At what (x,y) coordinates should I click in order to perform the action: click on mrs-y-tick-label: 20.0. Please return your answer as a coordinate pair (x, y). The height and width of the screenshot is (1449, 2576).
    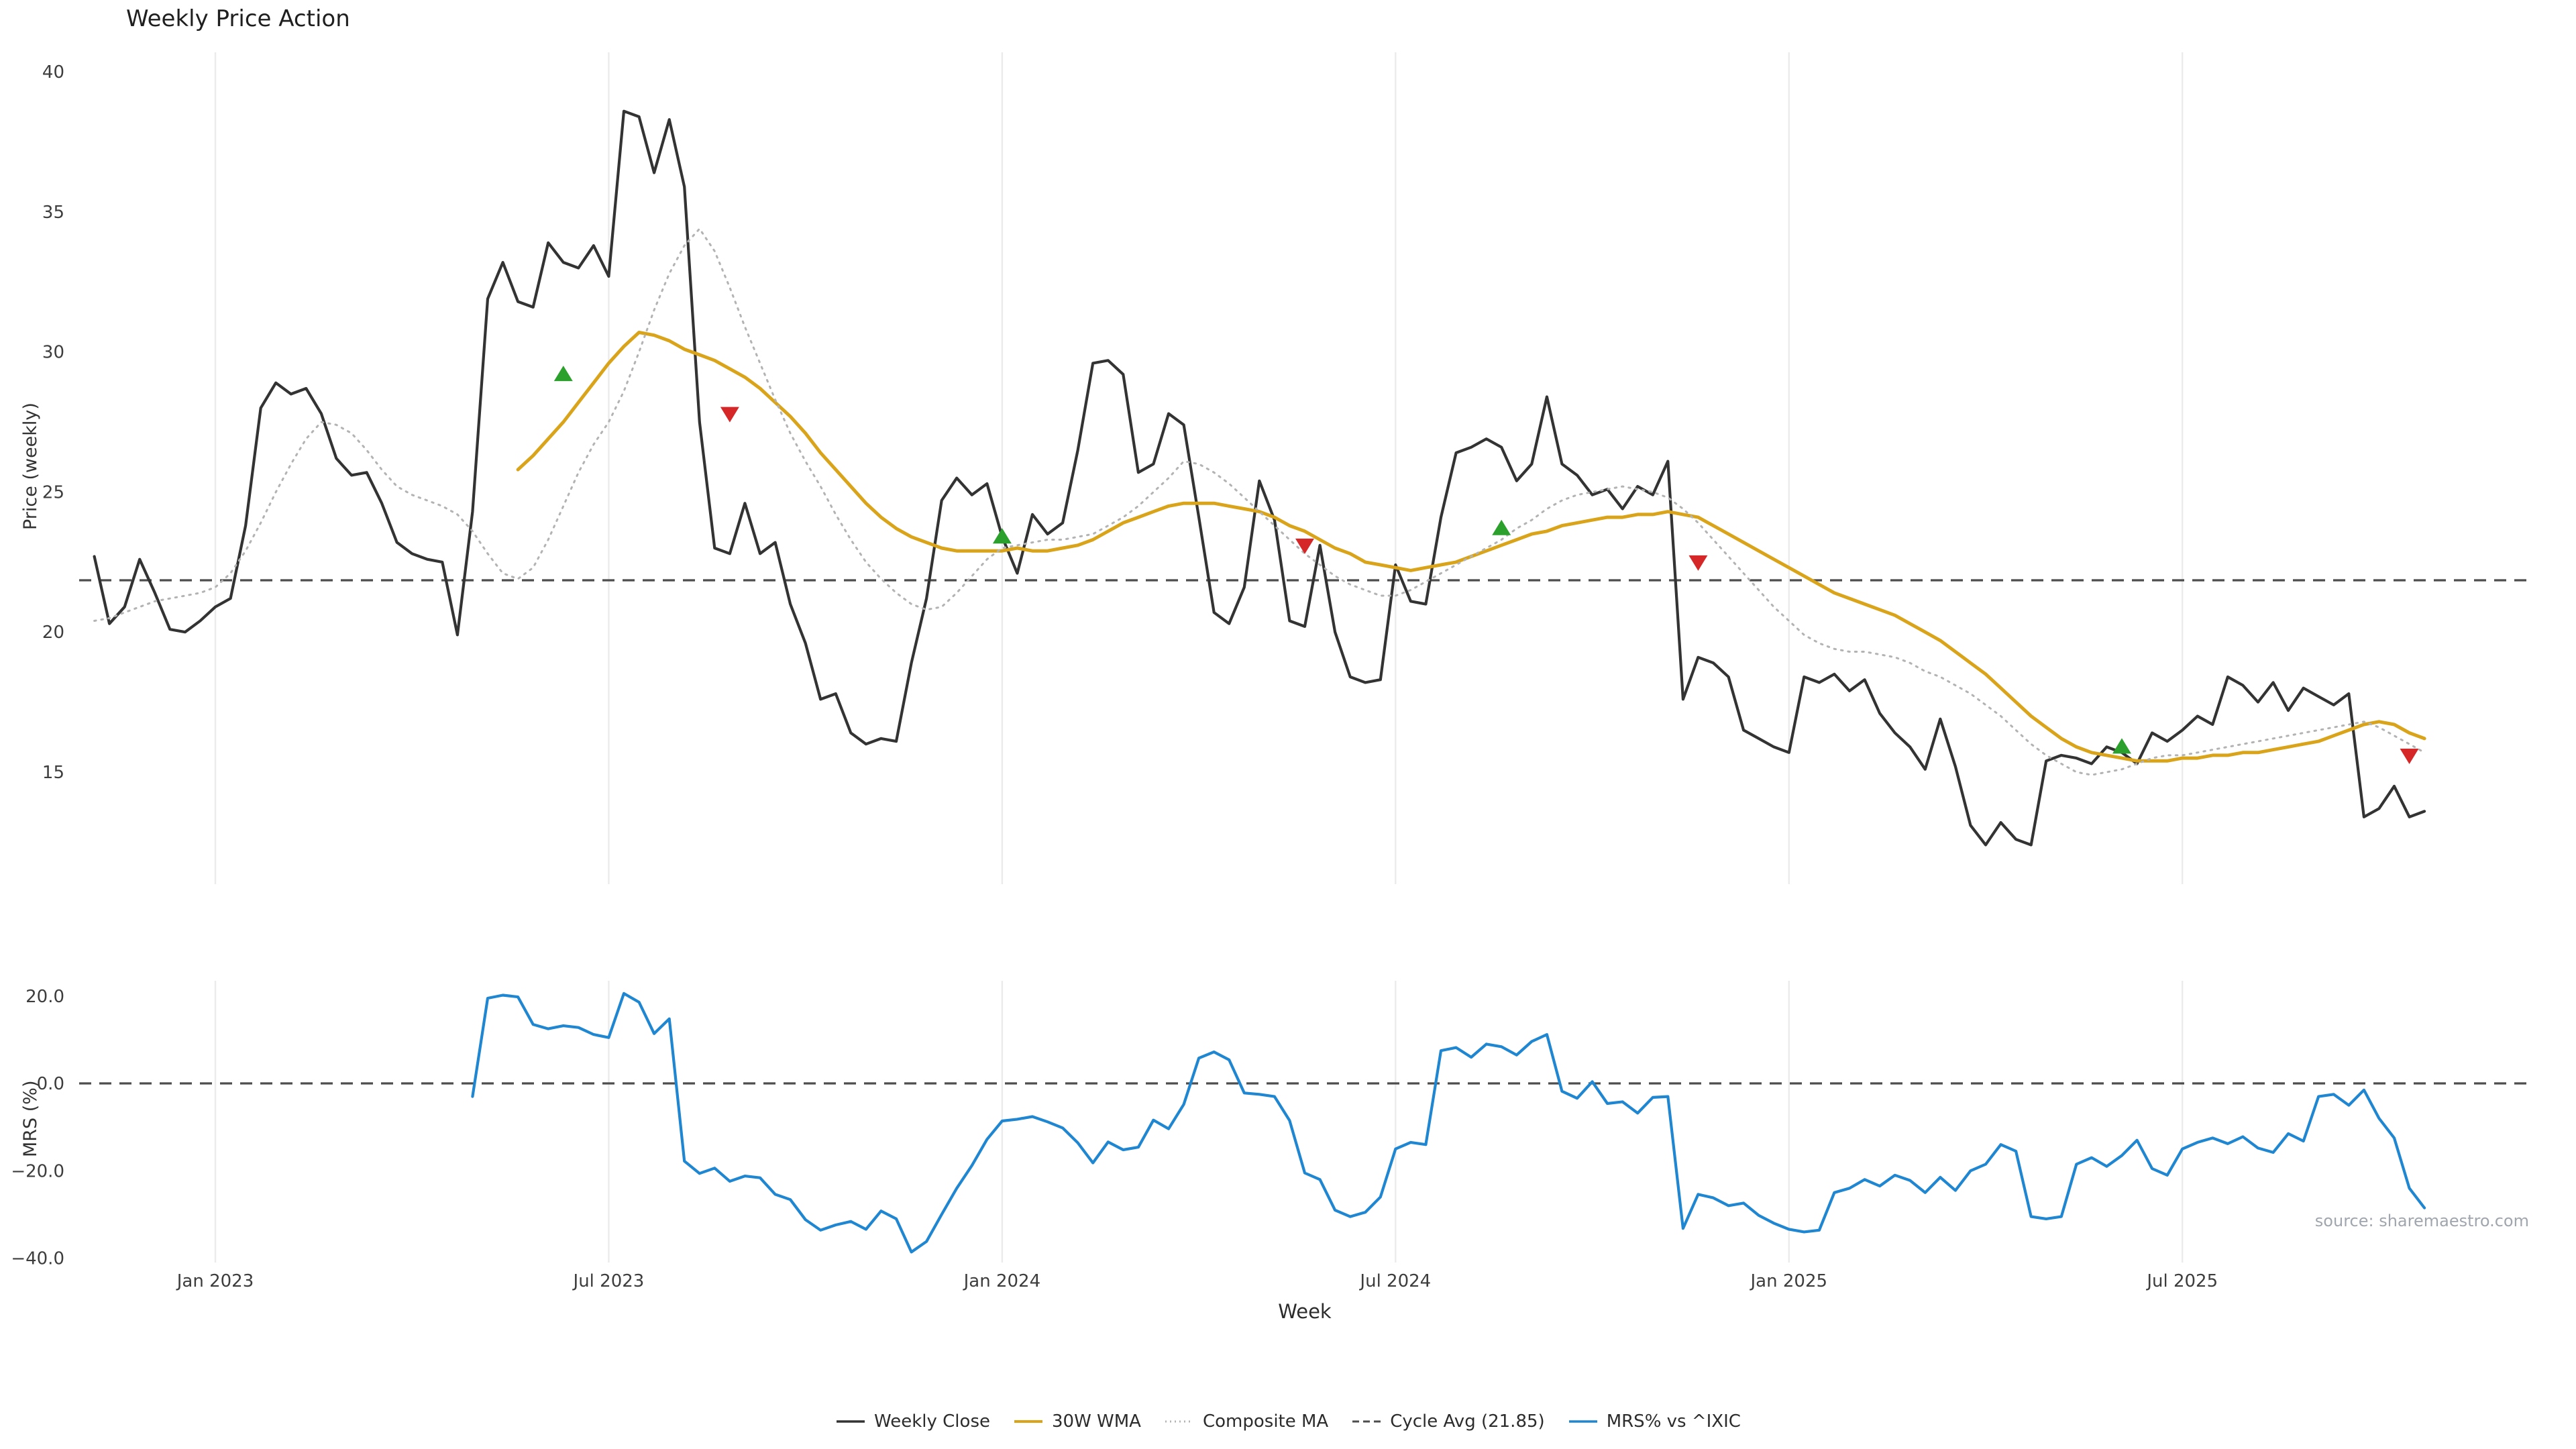
    Looking at the image, I should click on (44, 997).